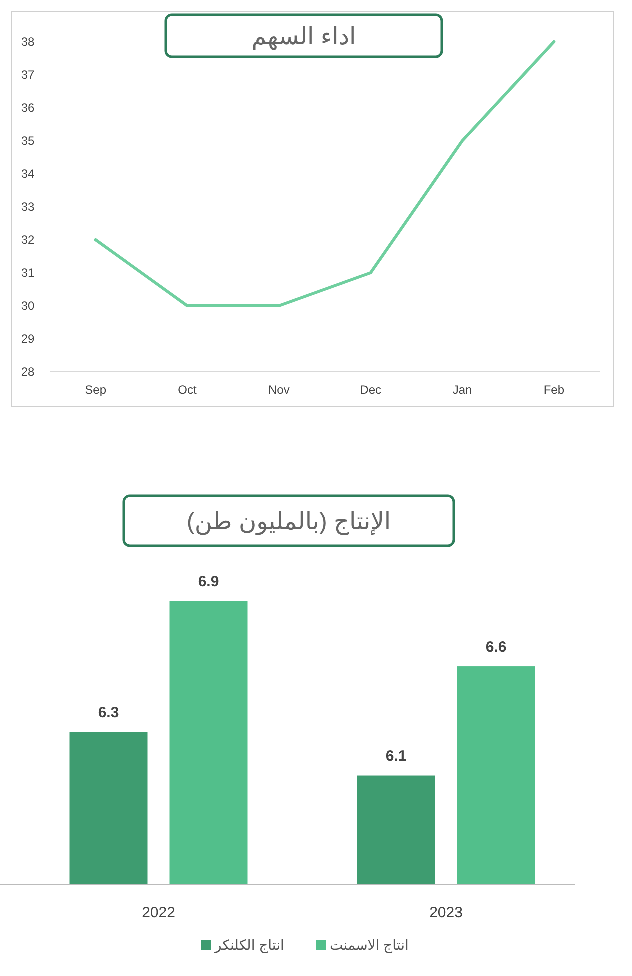  What do you see at coordinates (209, 581) in the screenshot?
I see `data-label: 6.9` at bounding box center [209, 581].